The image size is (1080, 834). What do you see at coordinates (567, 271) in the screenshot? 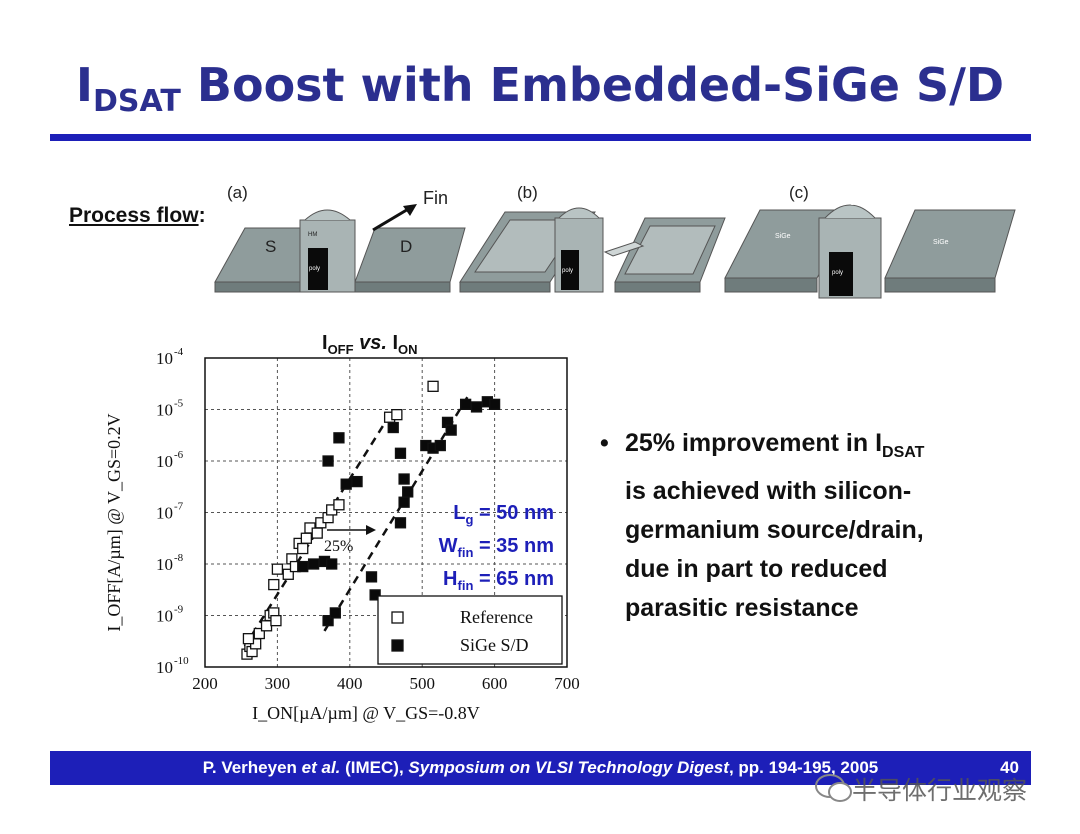
I see `poly-label-b: poly` at bounding box center [567, 271].